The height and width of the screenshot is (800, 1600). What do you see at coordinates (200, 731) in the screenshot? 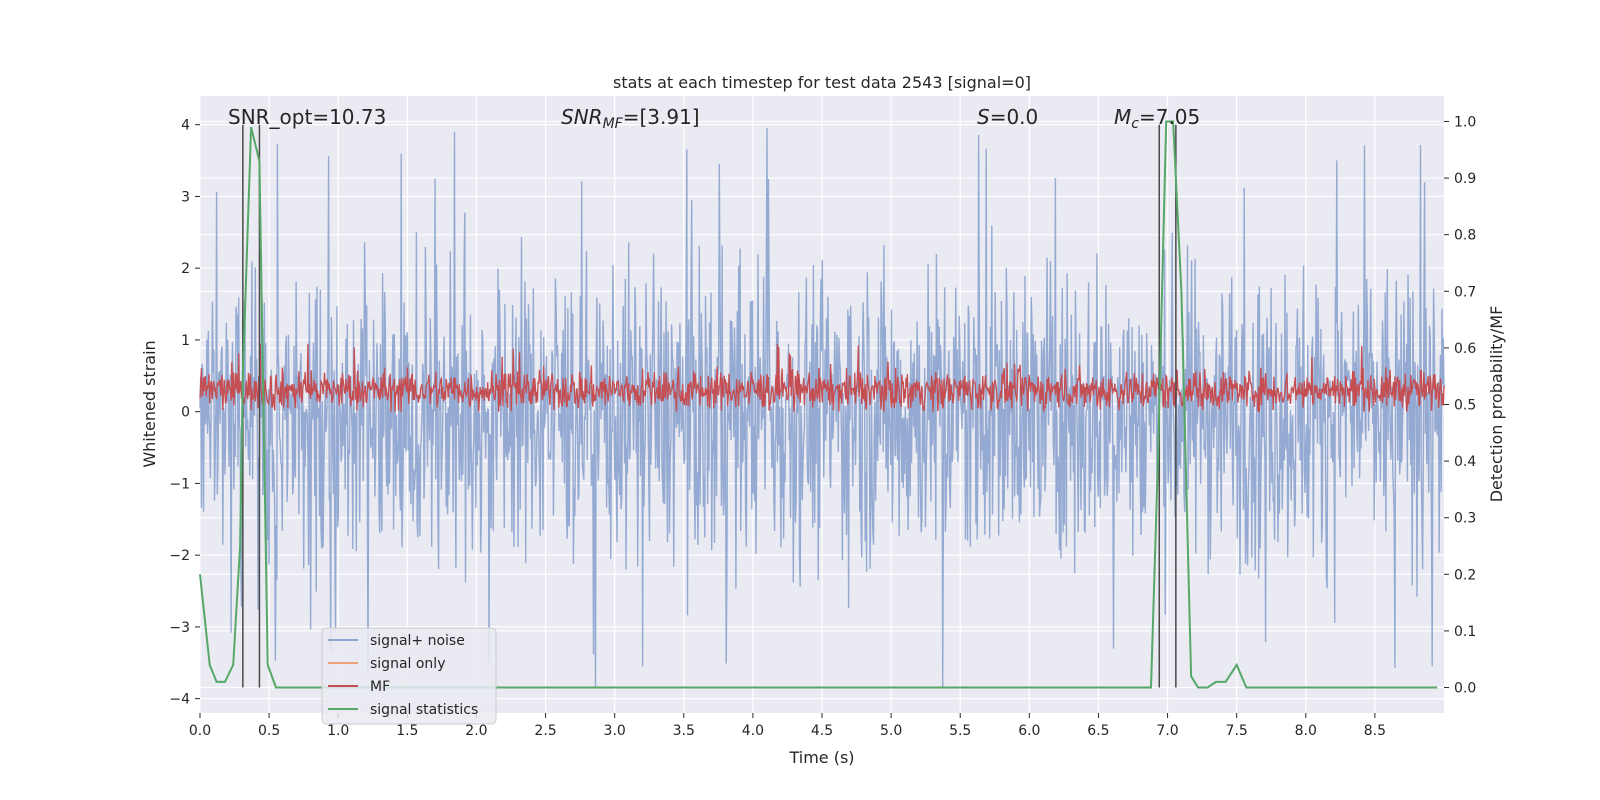
I see `x-tick-label: 0.0` at bounding box center [200, 731].